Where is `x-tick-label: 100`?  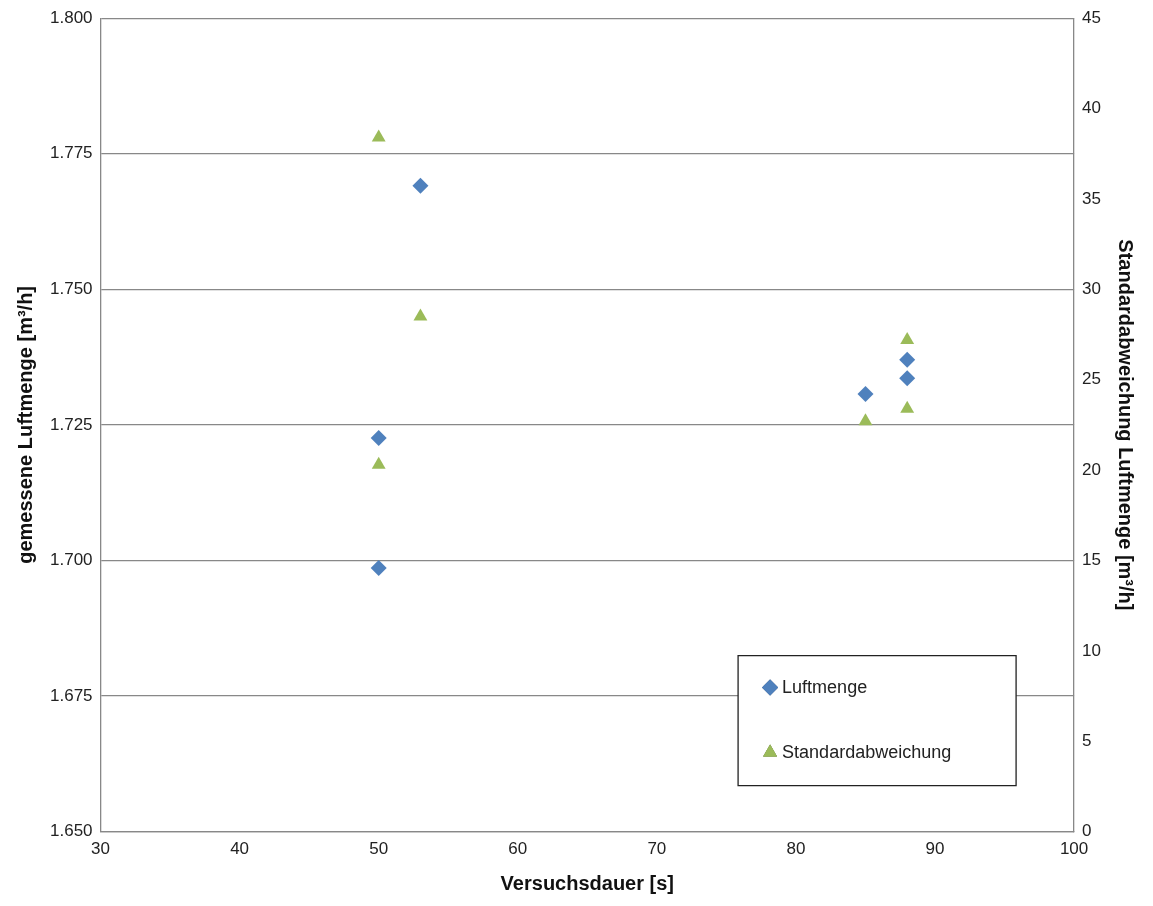
x-tick-label: 100 is located at coordinates (1074, 849).